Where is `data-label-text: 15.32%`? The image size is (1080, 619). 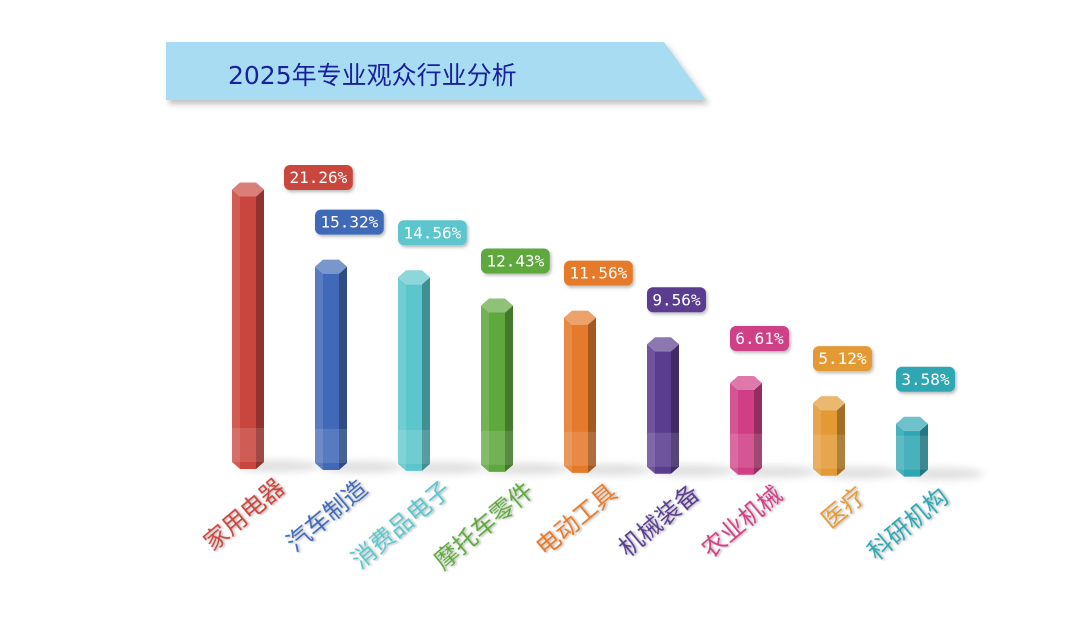
data-label-text: 15.32% is located at coordinates (350, 222).